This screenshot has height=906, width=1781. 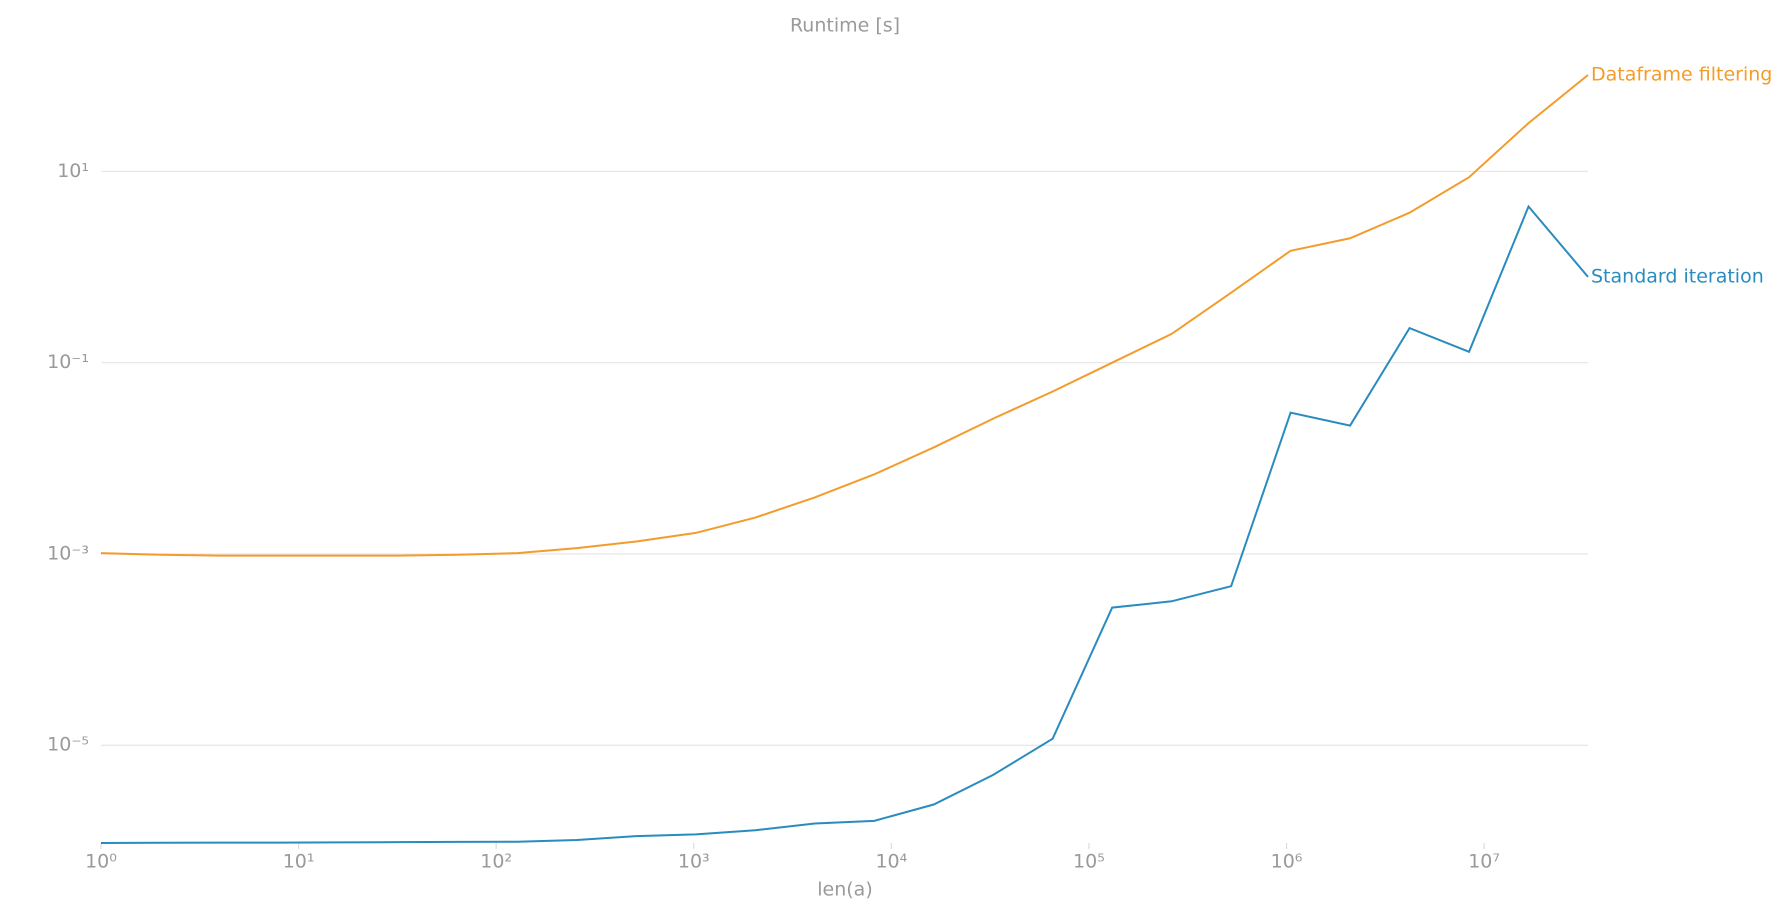 I want to click on chart-title: Runtime [s], so click(x=845, y=26).